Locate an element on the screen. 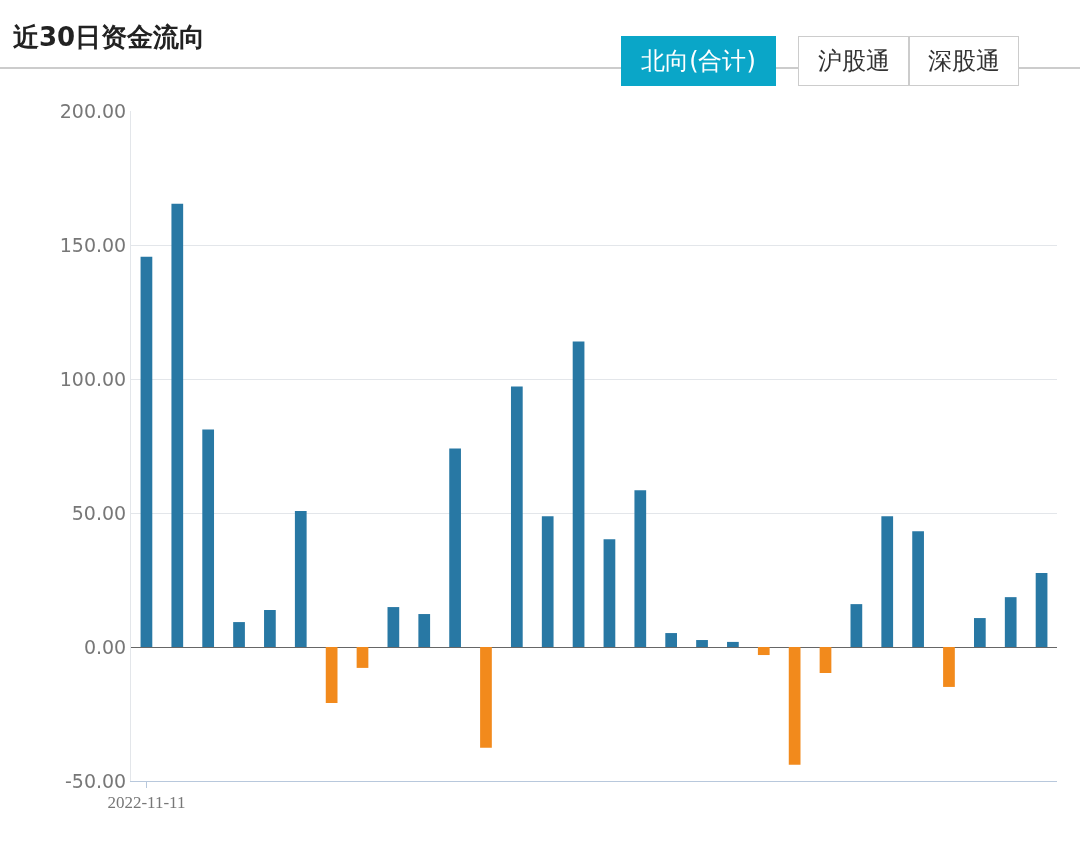  y-tick-label: 100.00 is located at coordinates (93, 378).